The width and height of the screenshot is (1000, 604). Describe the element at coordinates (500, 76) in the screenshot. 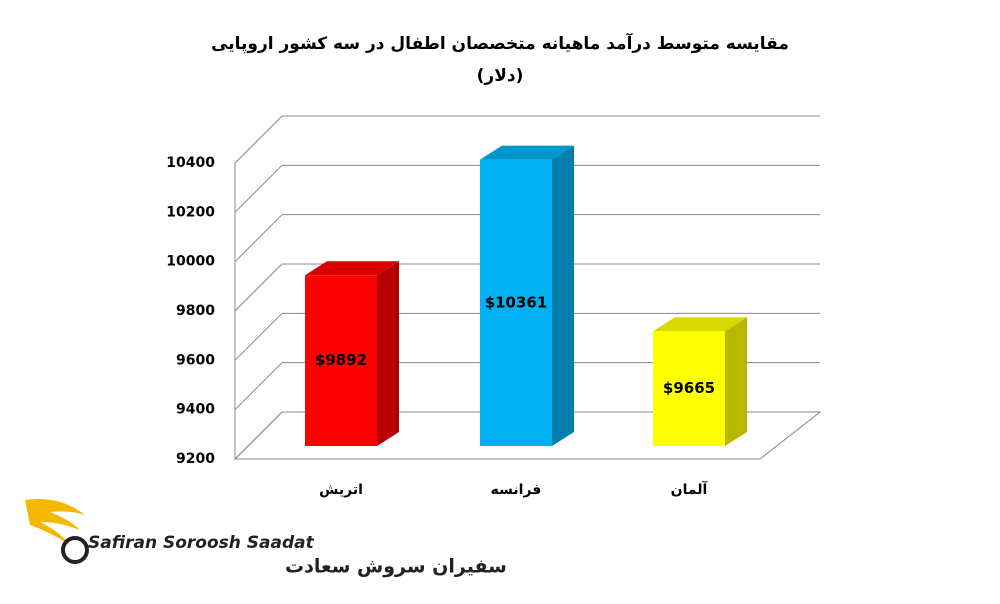

I see `chart-subtitle: (دلار)` at that location.